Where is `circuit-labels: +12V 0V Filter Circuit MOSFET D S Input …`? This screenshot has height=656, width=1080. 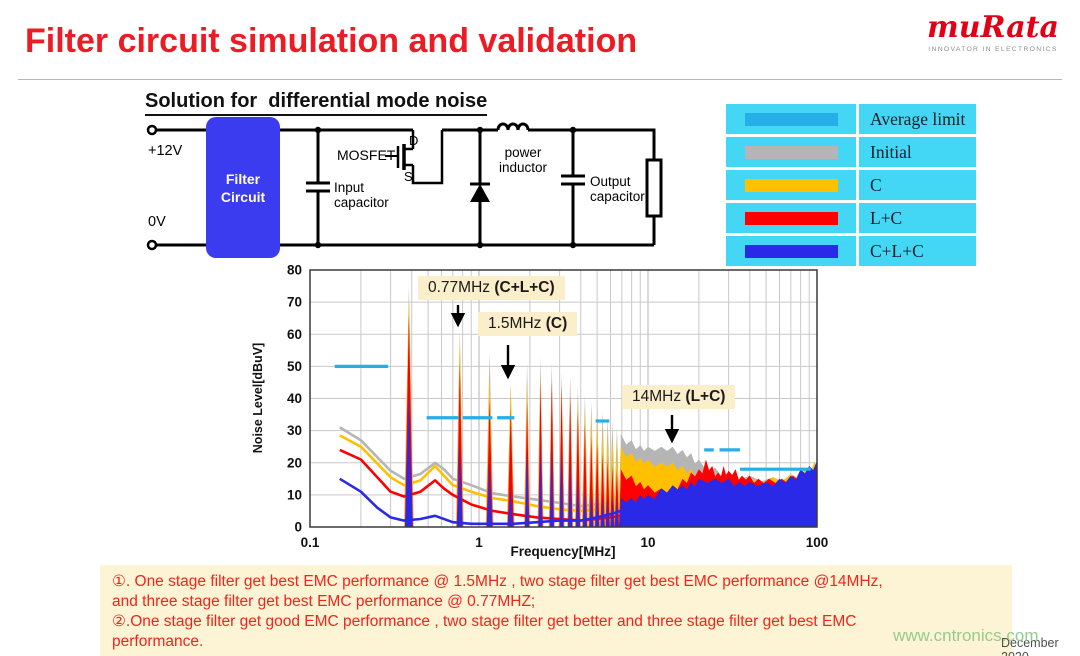 circuit-labels: +12V 0V Filter Circuit MOSFET D S Input … is located at coordinates (396, 181).